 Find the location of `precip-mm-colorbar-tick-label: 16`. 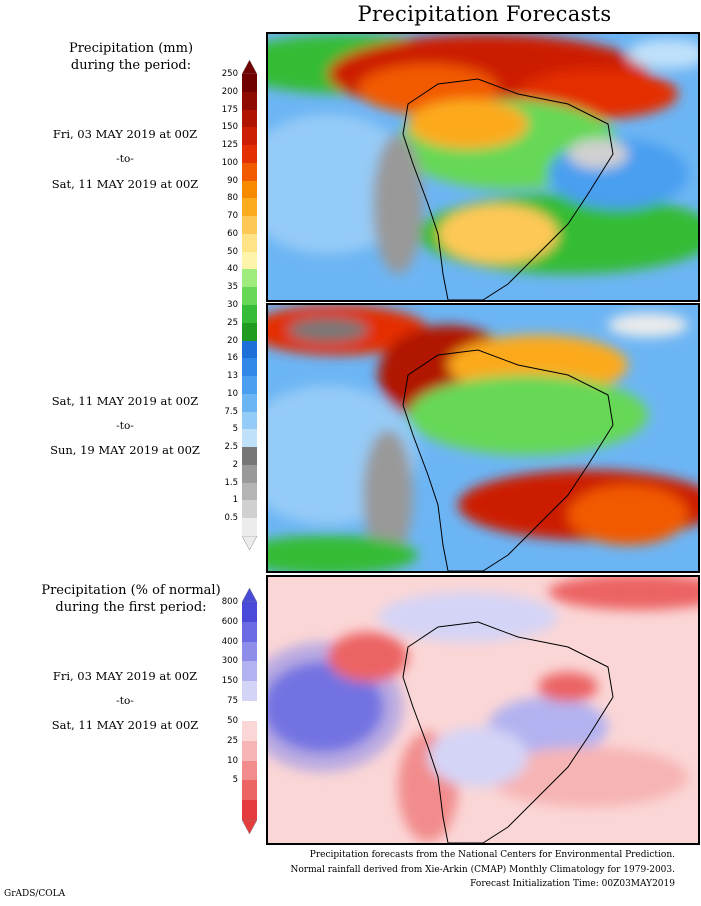

precip-mm-colorbar-tick-label: 16 is located at coordinates (232, 358).